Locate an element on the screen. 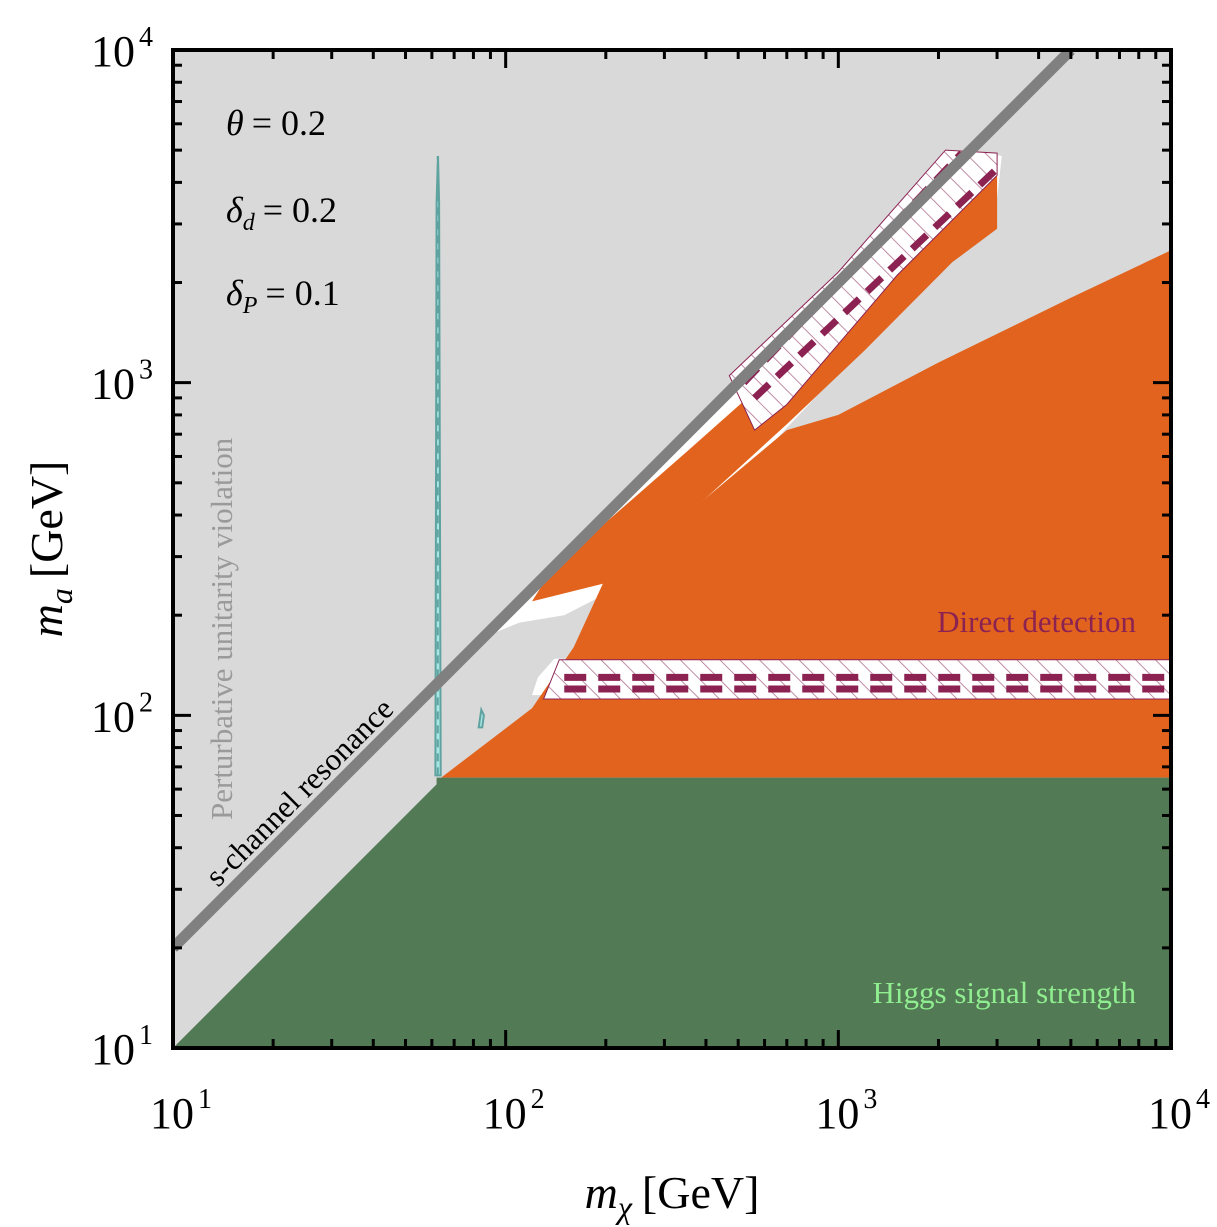 The image size is (1217, 1227). direct-detection-line-diagonal-lower is located at coordinates (876, 283).